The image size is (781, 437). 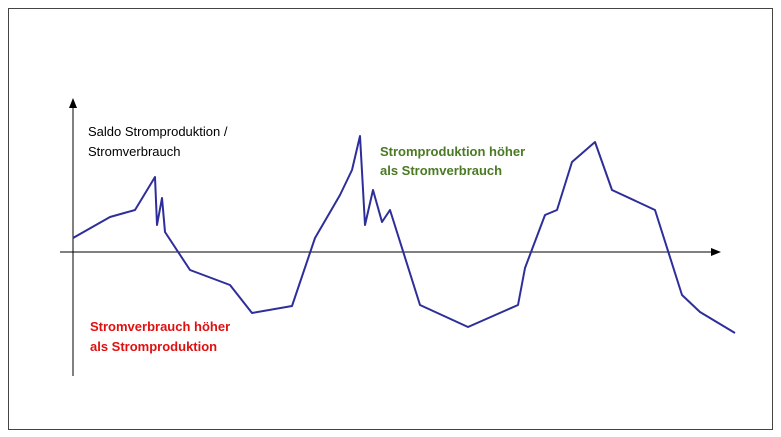 I want to click on axis-label: Stromverbrauch, so click(x=134, y=151).